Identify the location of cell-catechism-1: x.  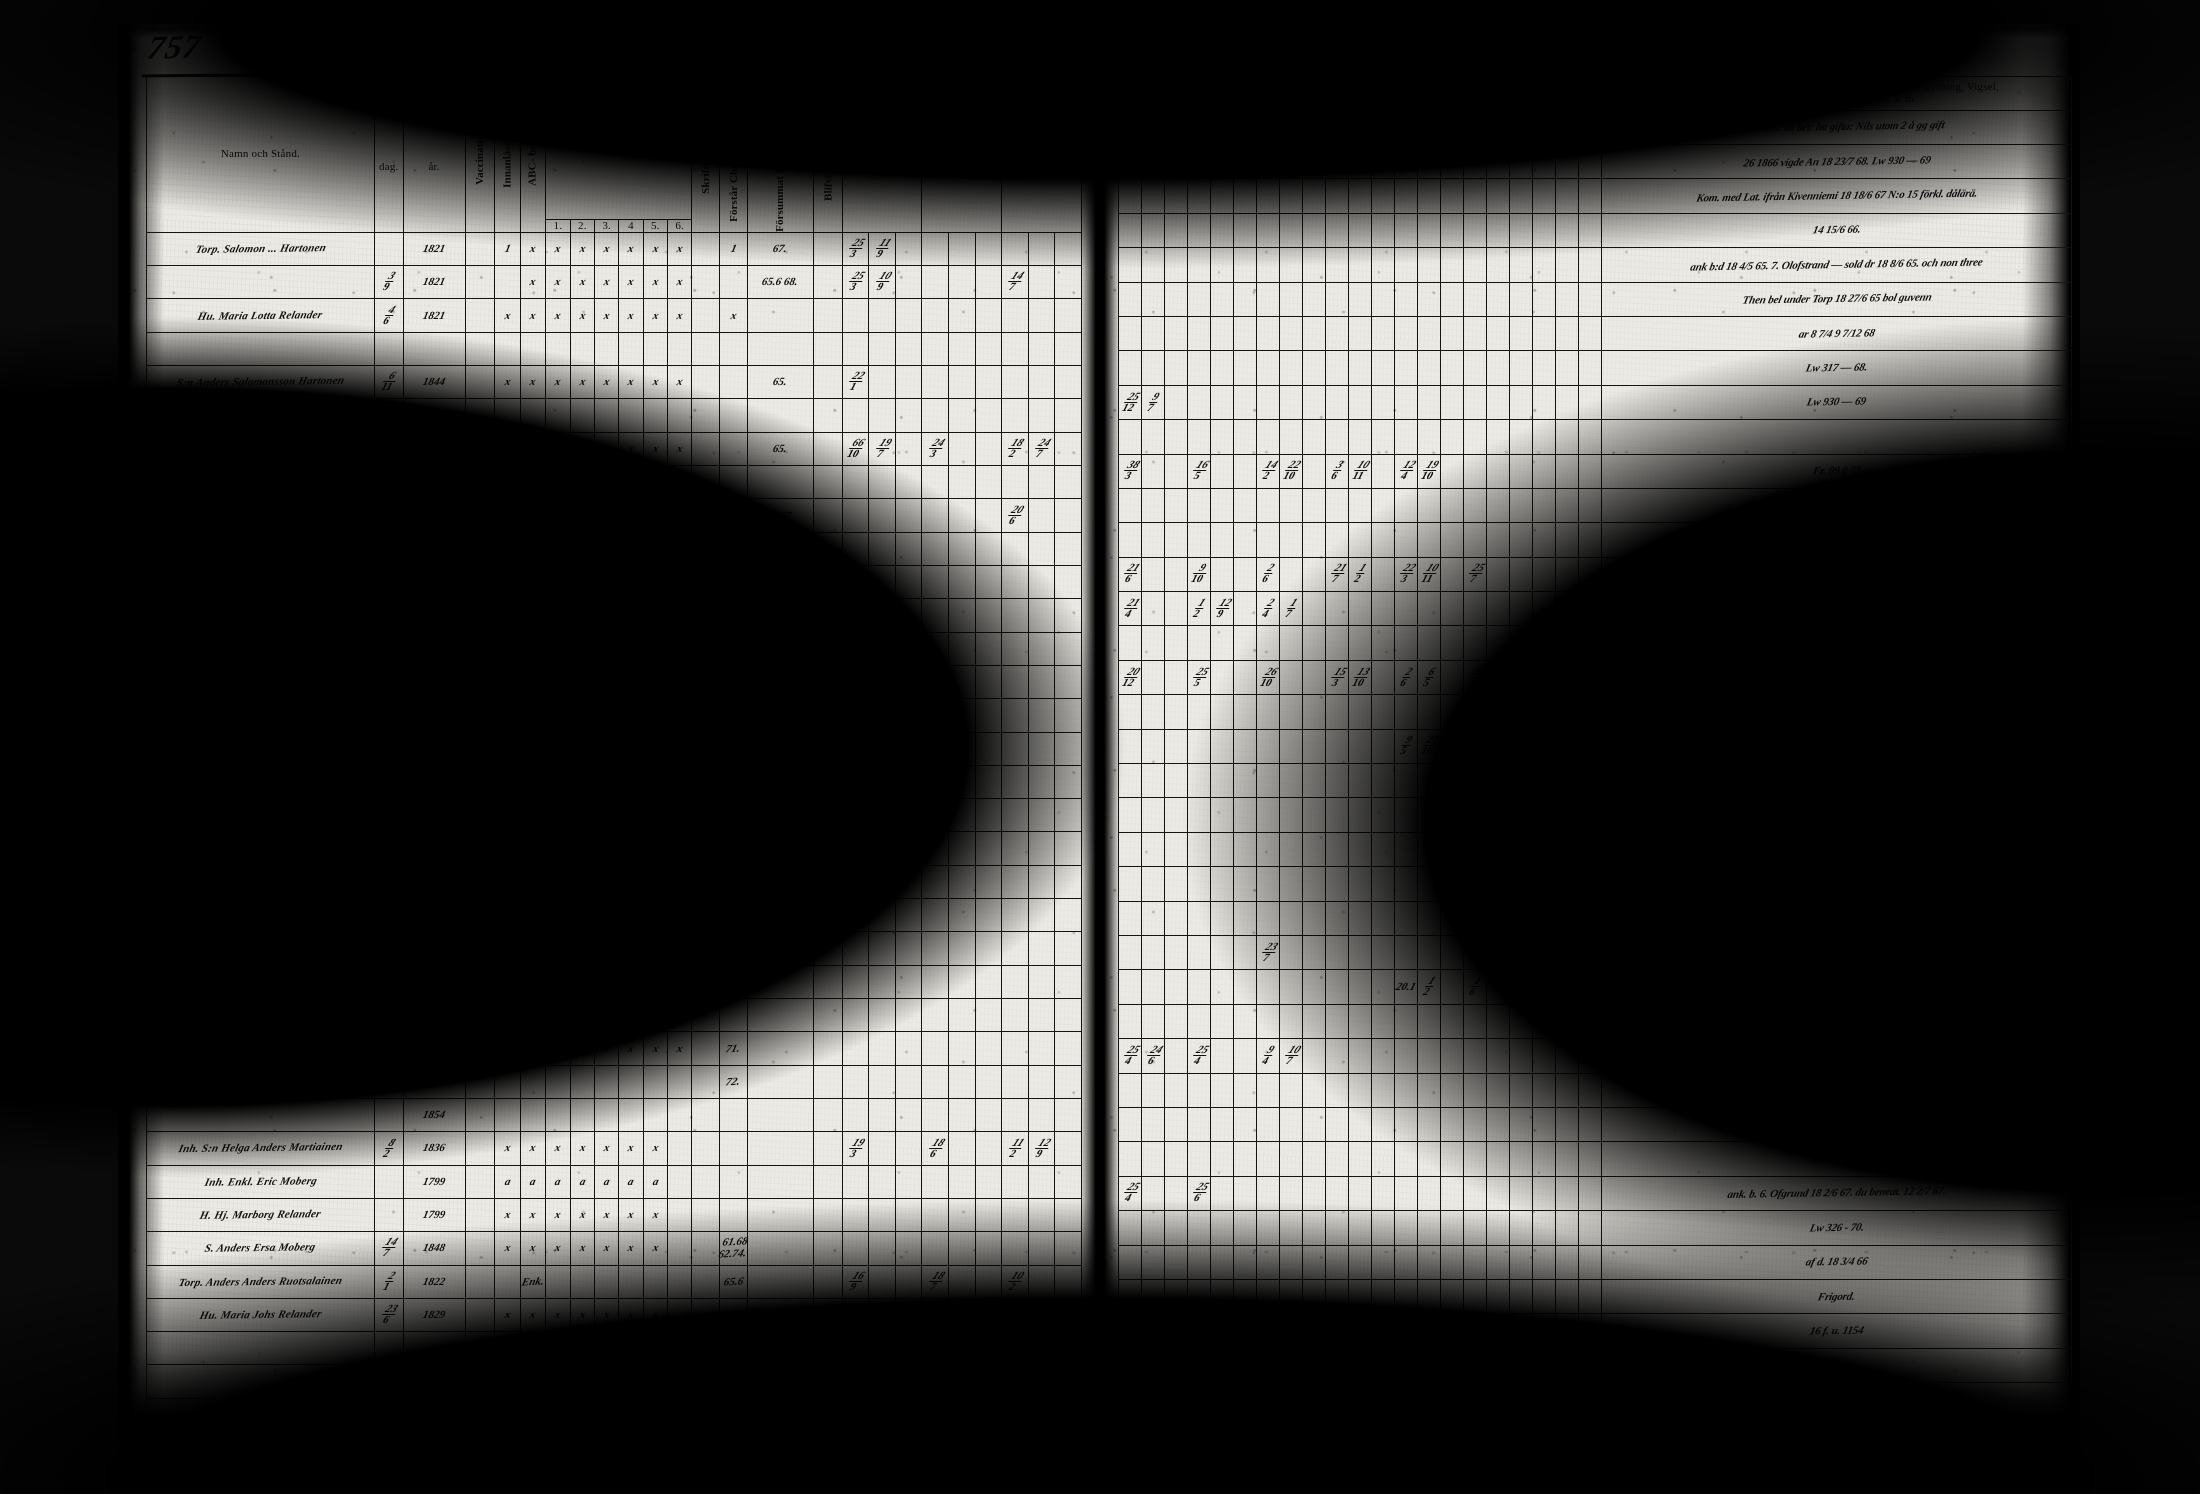
(558, 282).